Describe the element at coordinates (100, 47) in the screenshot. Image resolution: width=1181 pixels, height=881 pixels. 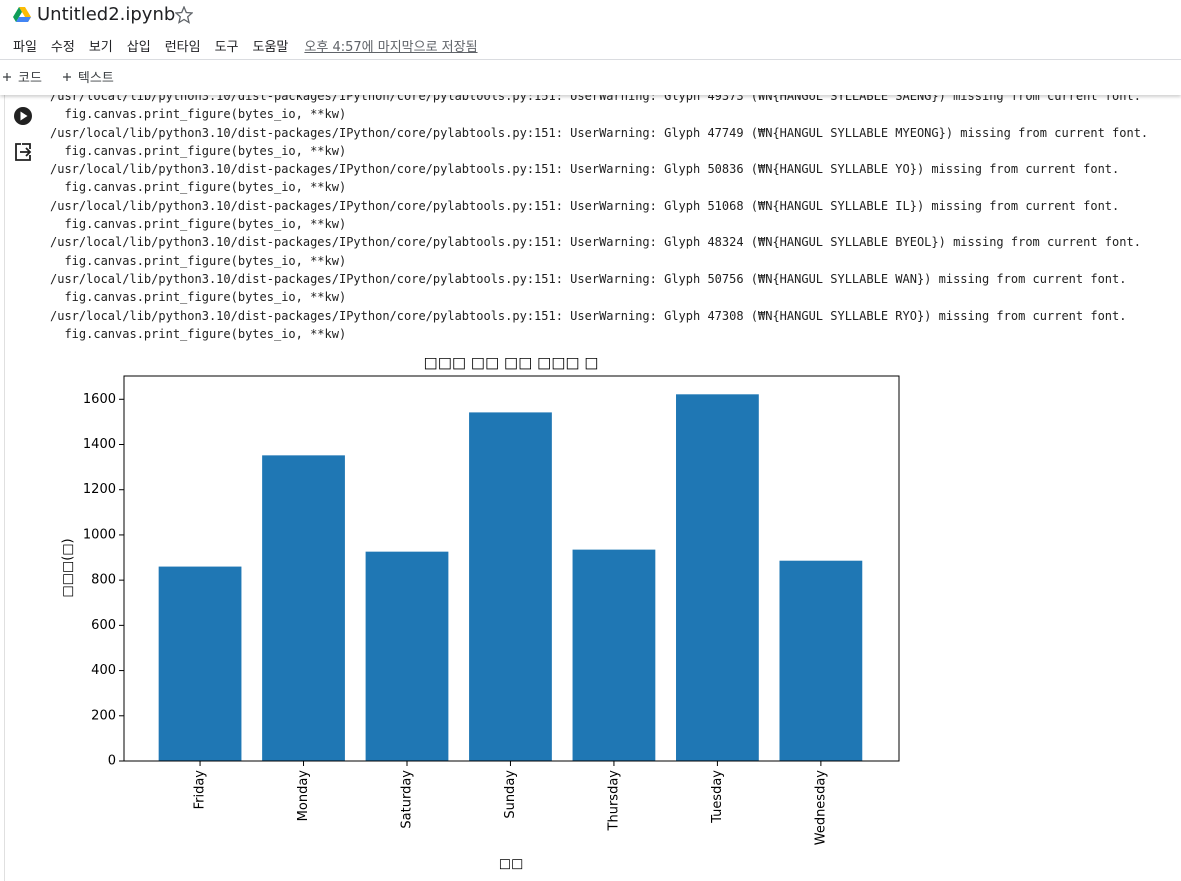
I see `menu-item: 보기` at that location.